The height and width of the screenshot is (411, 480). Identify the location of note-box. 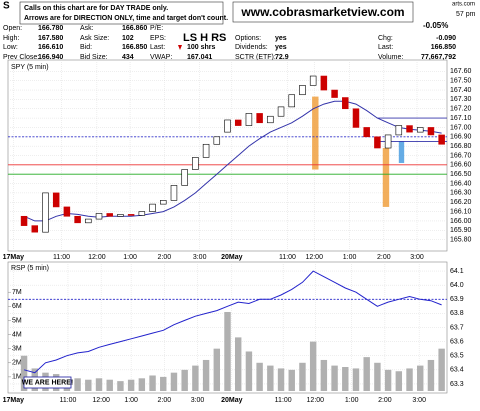
(121, 13).